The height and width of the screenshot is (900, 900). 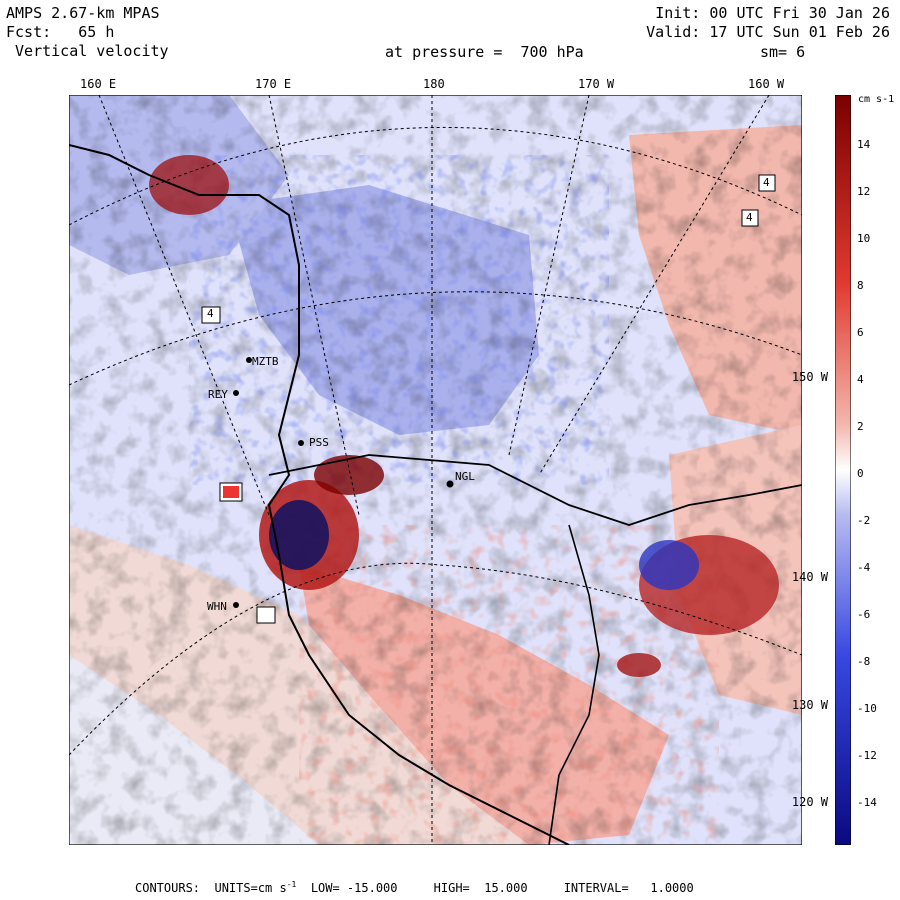 I want to click on colorbar-tick-label: -12, so click(x=867, y=755).